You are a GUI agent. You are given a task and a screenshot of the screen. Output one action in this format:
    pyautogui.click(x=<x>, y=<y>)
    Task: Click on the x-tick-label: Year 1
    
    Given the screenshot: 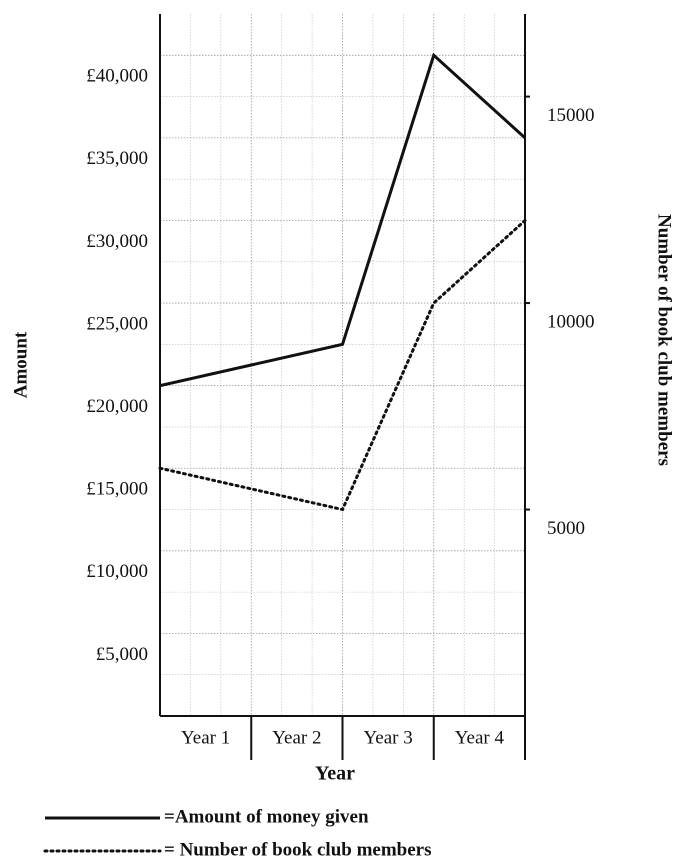 What is the action you would take?
    pyautogui.click(x=205, y=737)
    